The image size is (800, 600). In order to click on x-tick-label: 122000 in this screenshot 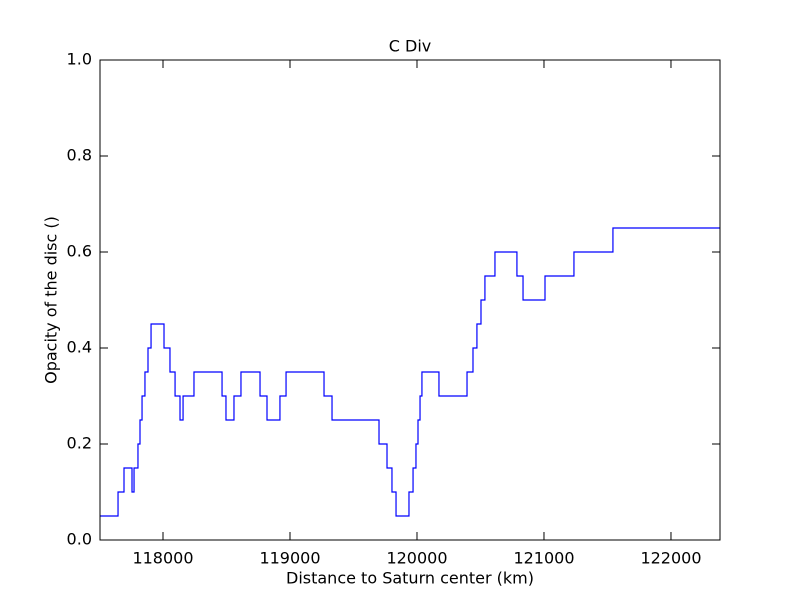, I will do `click(670, 558)`.